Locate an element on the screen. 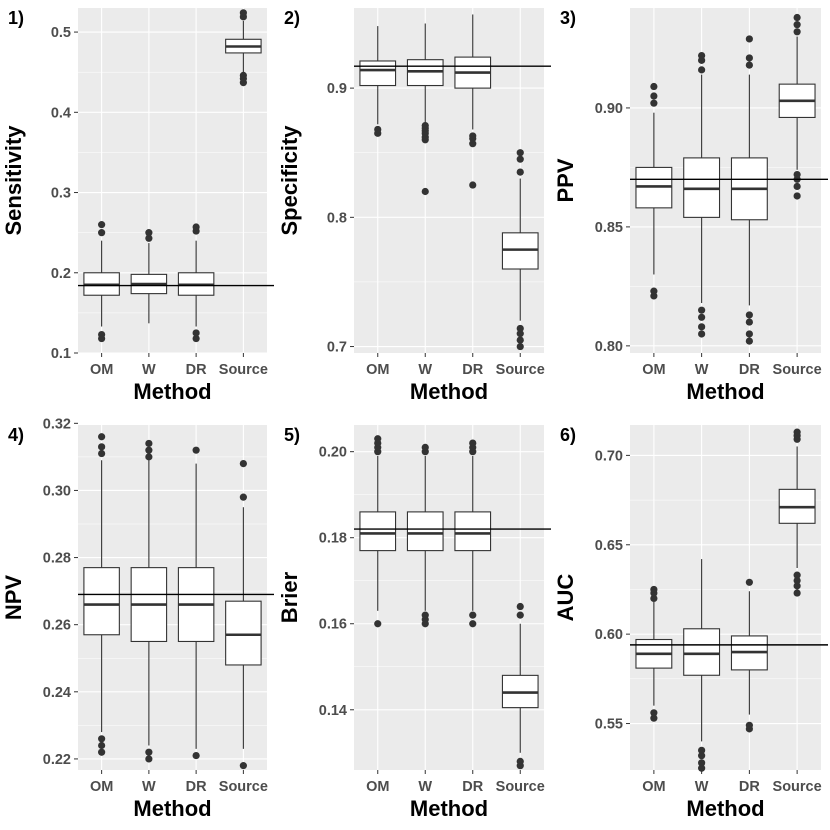  panel-4-y-tick-label: 0.30 is located at coordinates (57, 491).